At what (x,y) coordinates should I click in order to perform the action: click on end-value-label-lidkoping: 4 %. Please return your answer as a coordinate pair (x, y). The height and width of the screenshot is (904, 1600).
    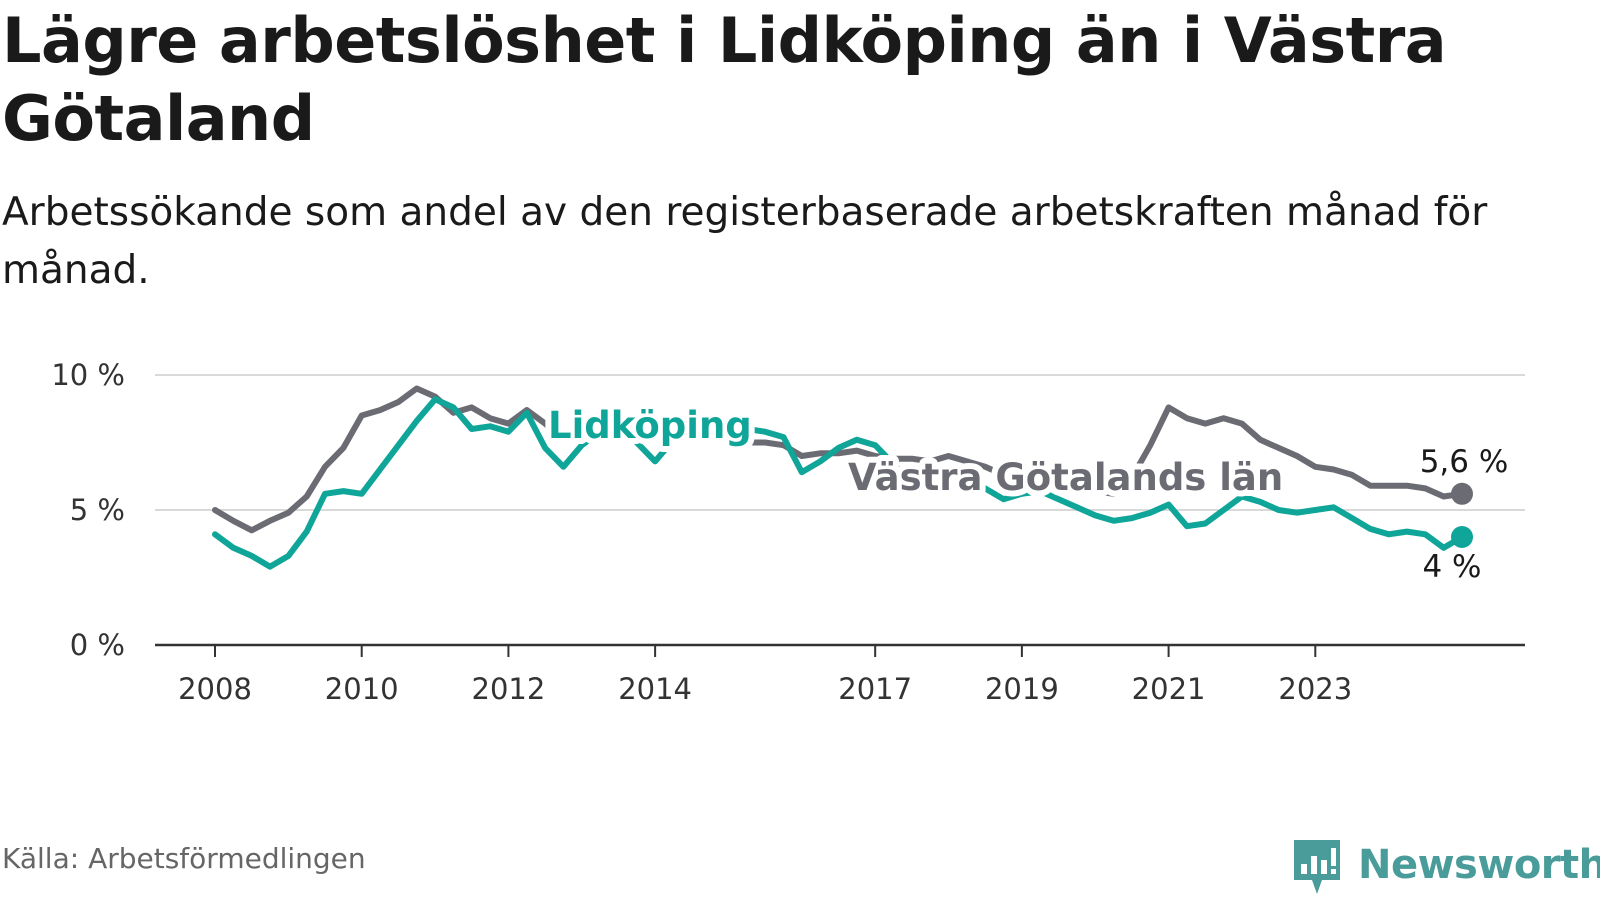
    Looking at the image, I should click on (1451, 567).